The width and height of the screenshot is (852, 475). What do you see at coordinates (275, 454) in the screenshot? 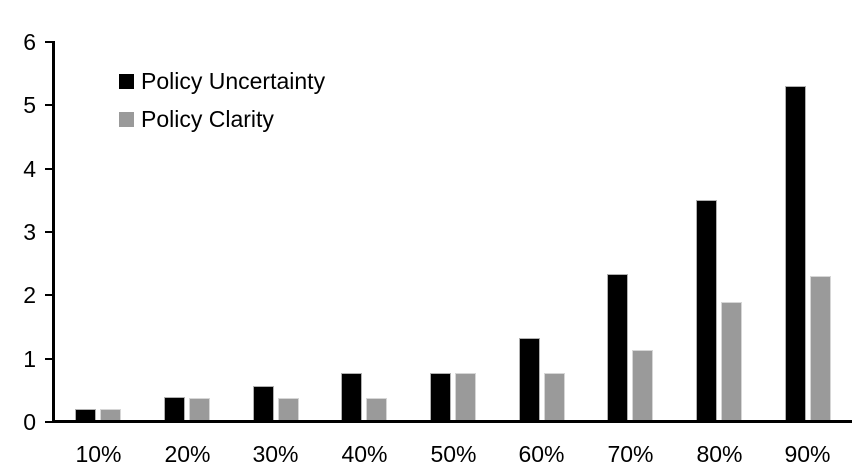
I see `x-category-label-30%: 30%` at bounding box center [275, 454].